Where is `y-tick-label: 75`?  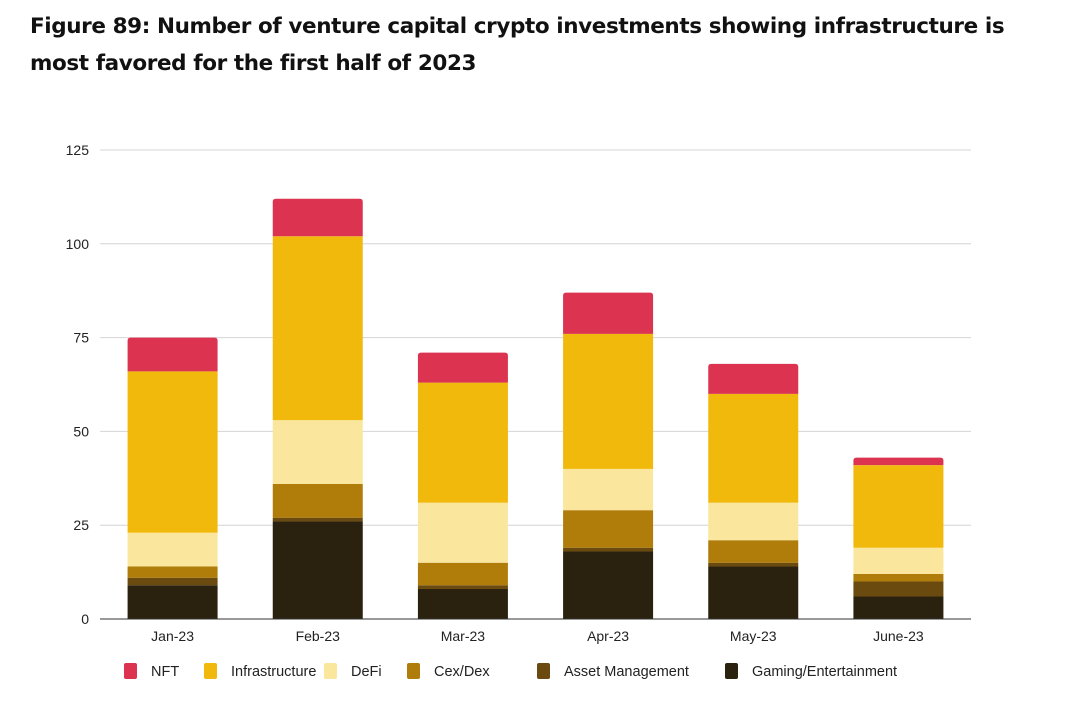 y-tick-label: 75 is located at coordinates (81, 338).